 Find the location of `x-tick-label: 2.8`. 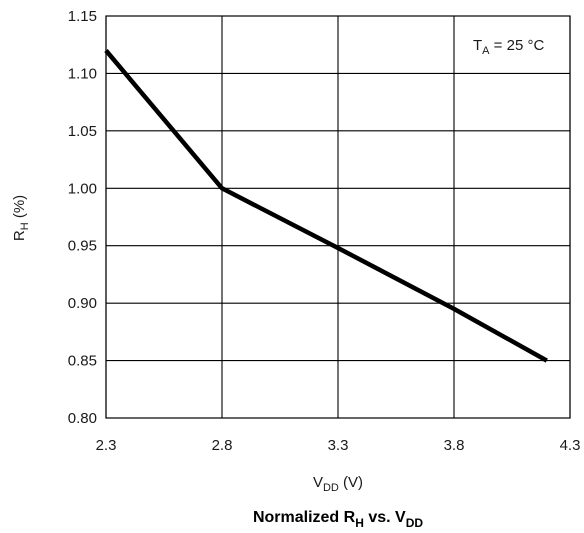

x-tick-label: 2.8 is located at coordinates (222, 445).